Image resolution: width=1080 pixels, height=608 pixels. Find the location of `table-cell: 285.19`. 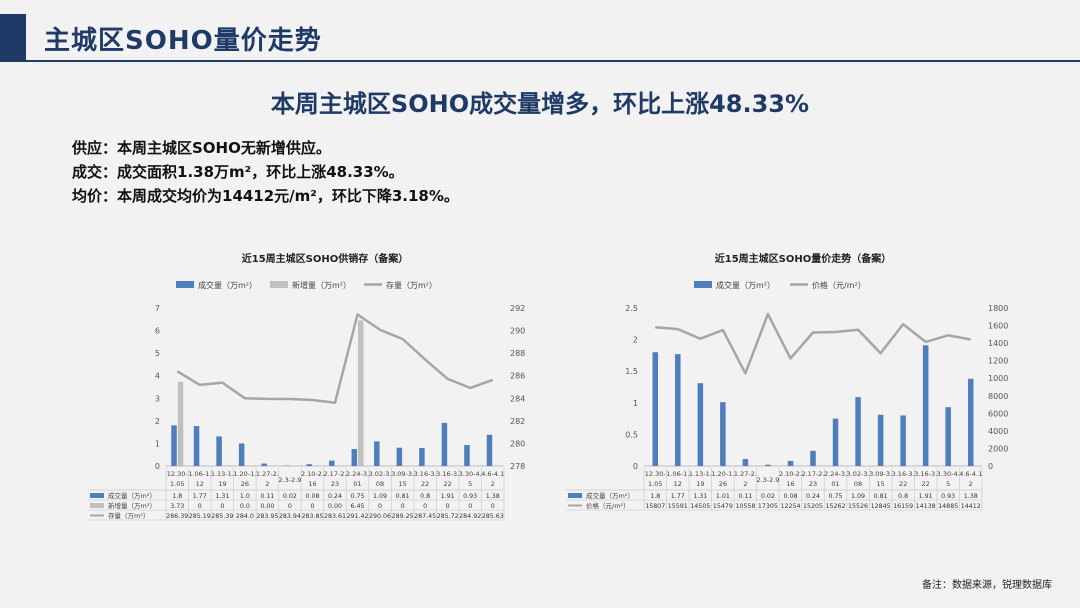

table-cell: 285.19 is located at coordinates (200, 516).